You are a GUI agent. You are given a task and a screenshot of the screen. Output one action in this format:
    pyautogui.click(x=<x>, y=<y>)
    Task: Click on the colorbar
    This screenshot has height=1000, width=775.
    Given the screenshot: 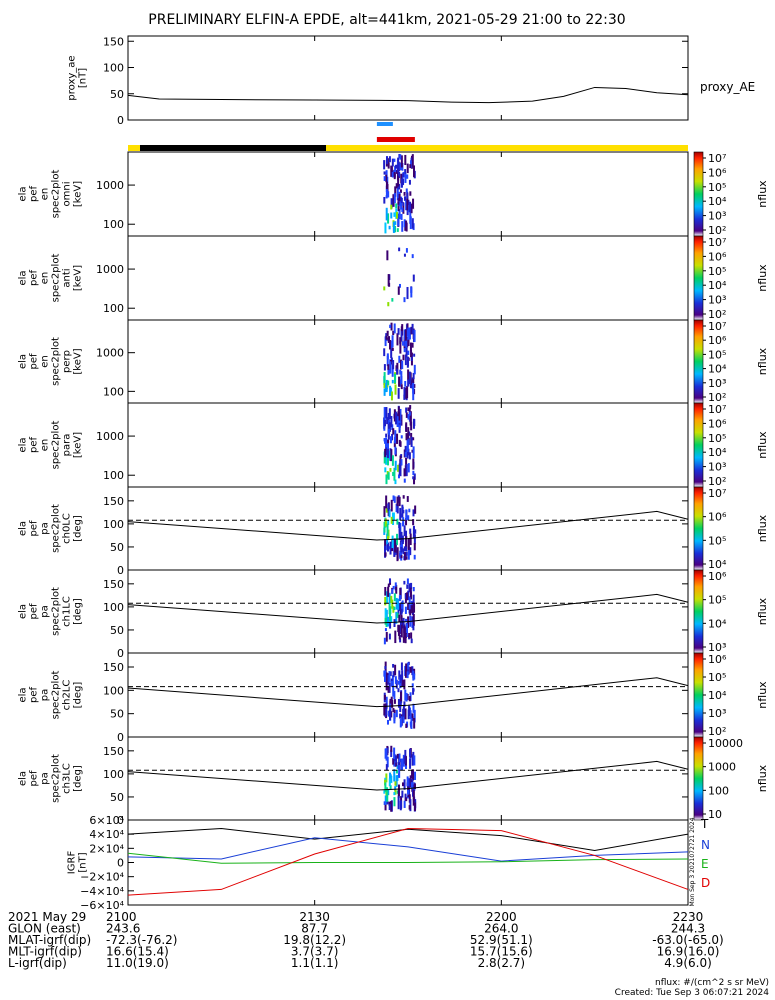 What is the action you would take?
    pyautogui.click(x=698, y=528)
    